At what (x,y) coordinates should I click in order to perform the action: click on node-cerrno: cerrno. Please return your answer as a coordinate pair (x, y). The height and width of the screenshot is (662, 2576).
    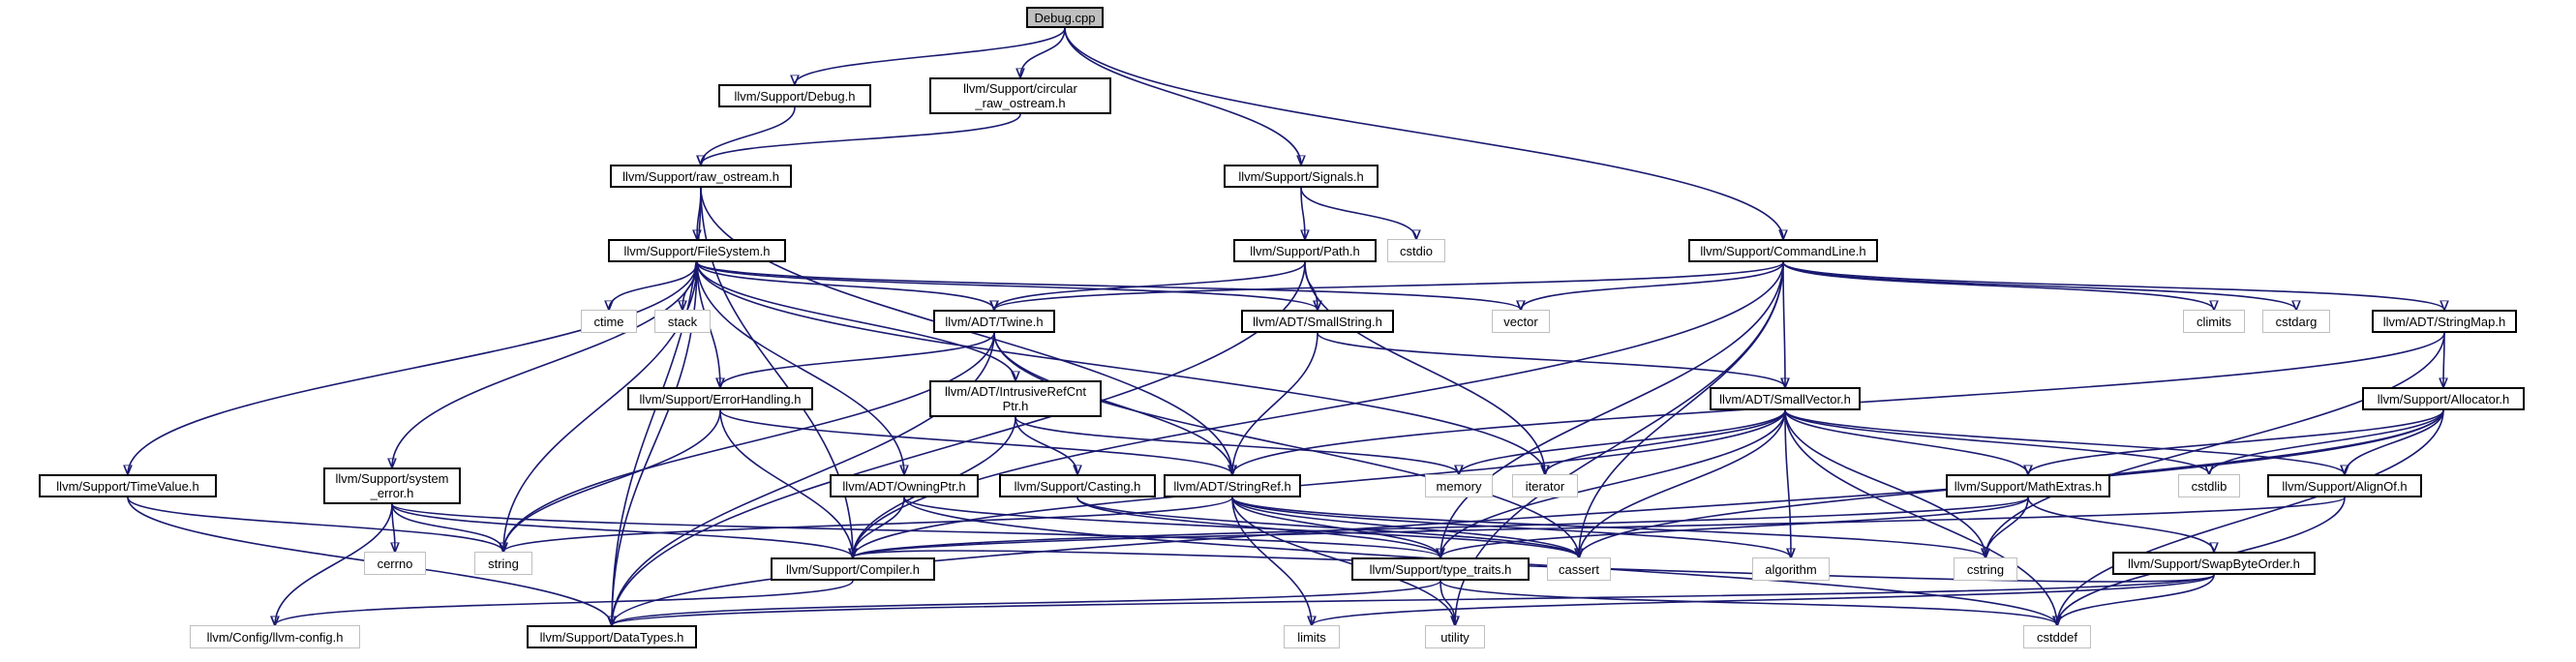
    Looking at the image, I should click on (395, 563).